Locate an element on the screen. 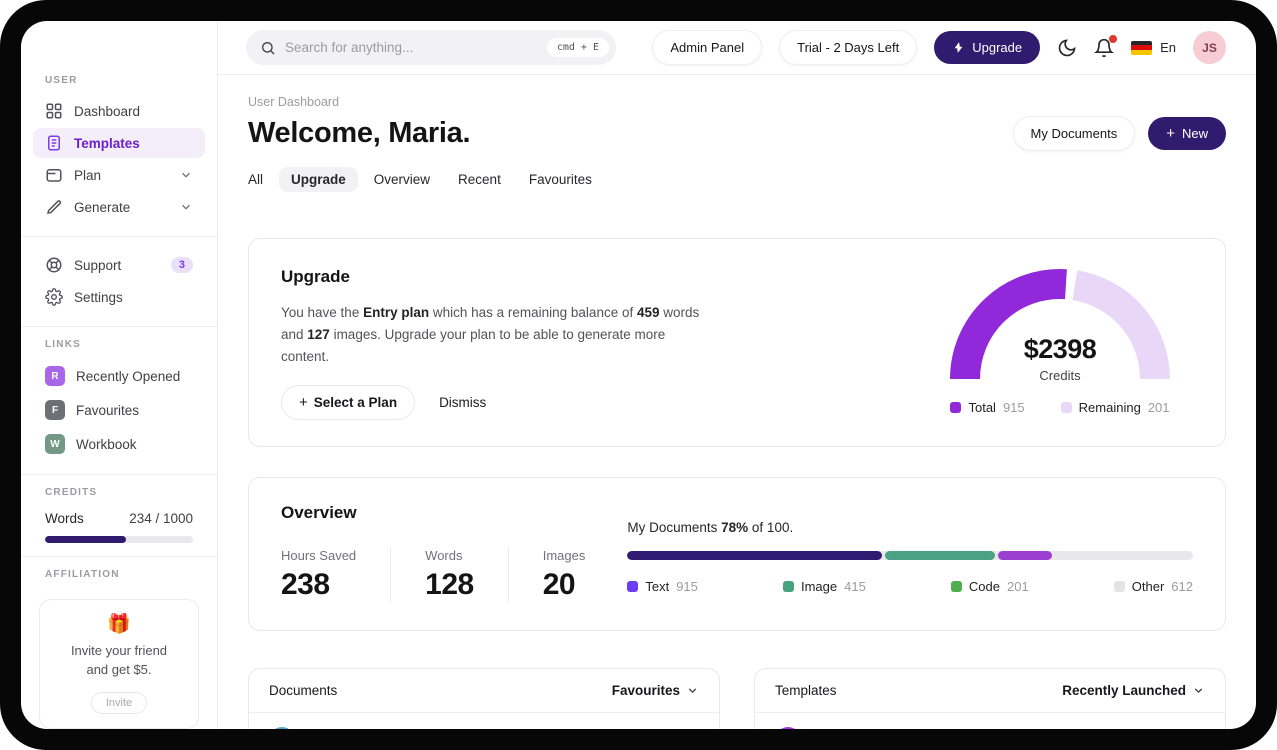  gauge-center: $2398 Credits is located at coordinates (1060, 358).